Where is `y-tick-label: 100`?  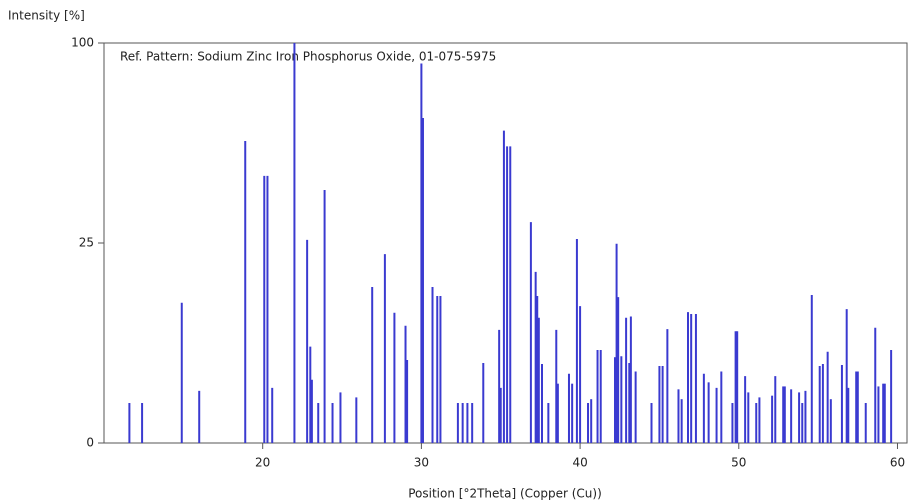
y-tick-label: 100 is located at coordinates (82, 43).